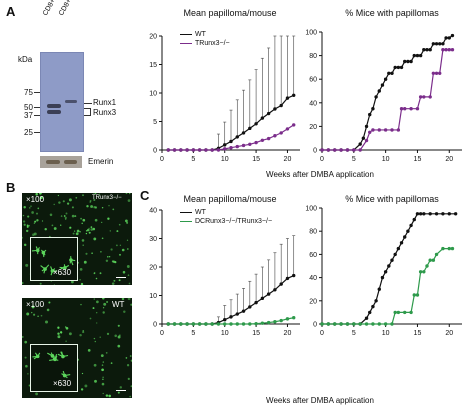 The width and height of the screenshot is (474, 412). What do you see at coordinates (313, 103) in the screenshot?
I see `y-tick-label: 40` at bounding box center [313, 103].